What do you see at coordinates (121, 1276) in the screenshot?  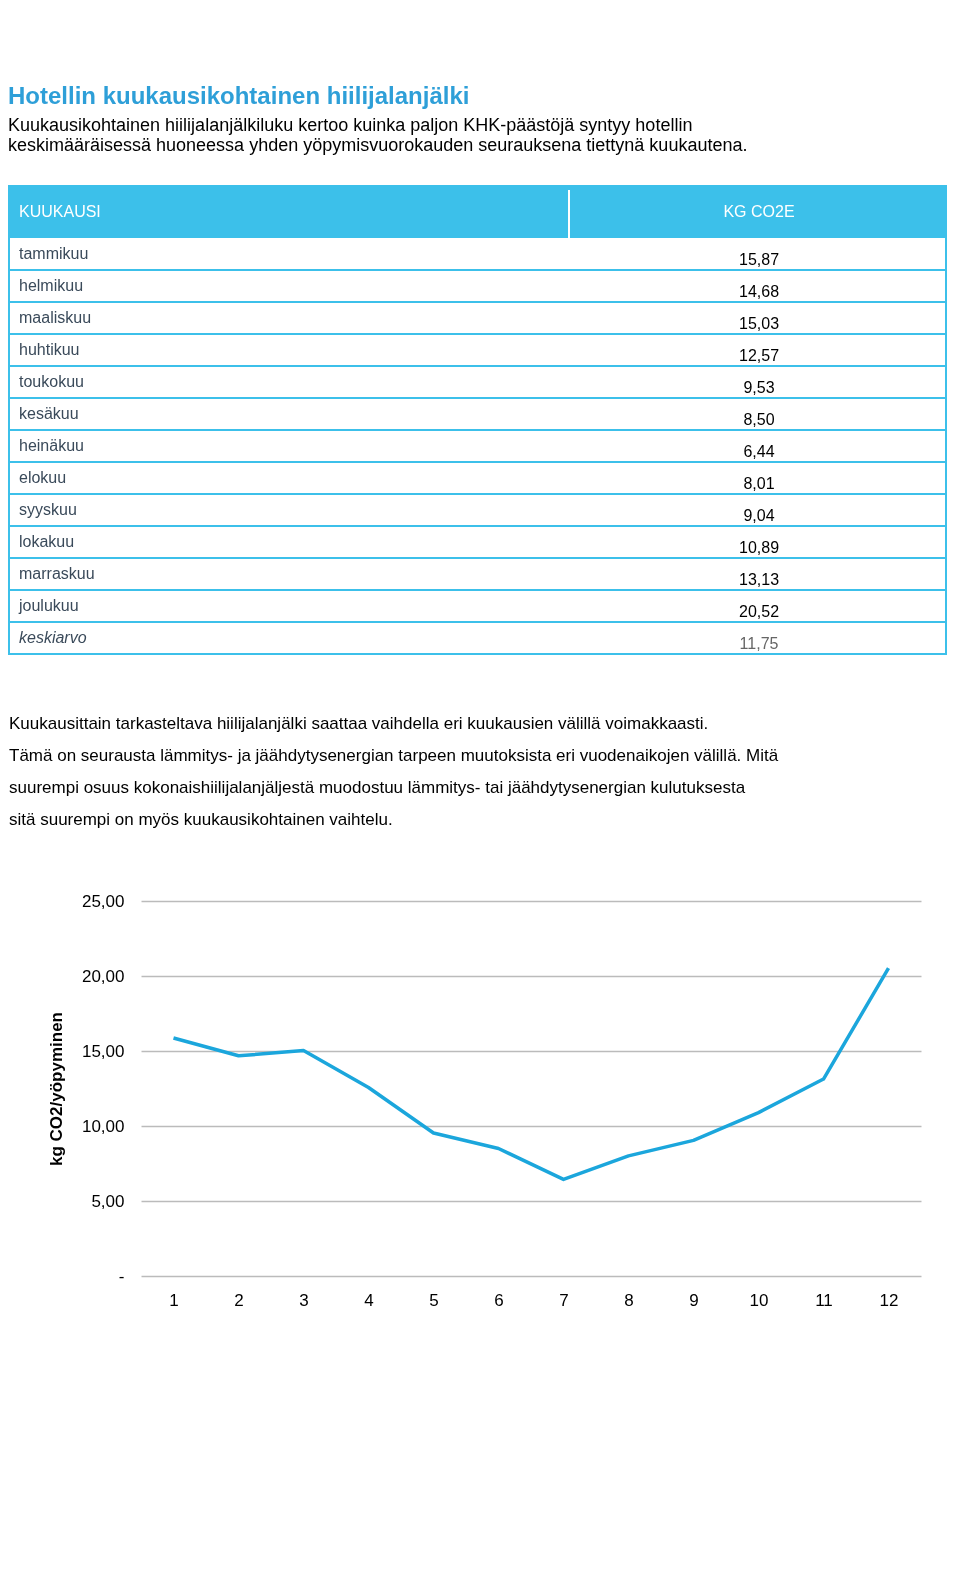 I see `y-tick-label: -` at bounding box center [121, 1276].